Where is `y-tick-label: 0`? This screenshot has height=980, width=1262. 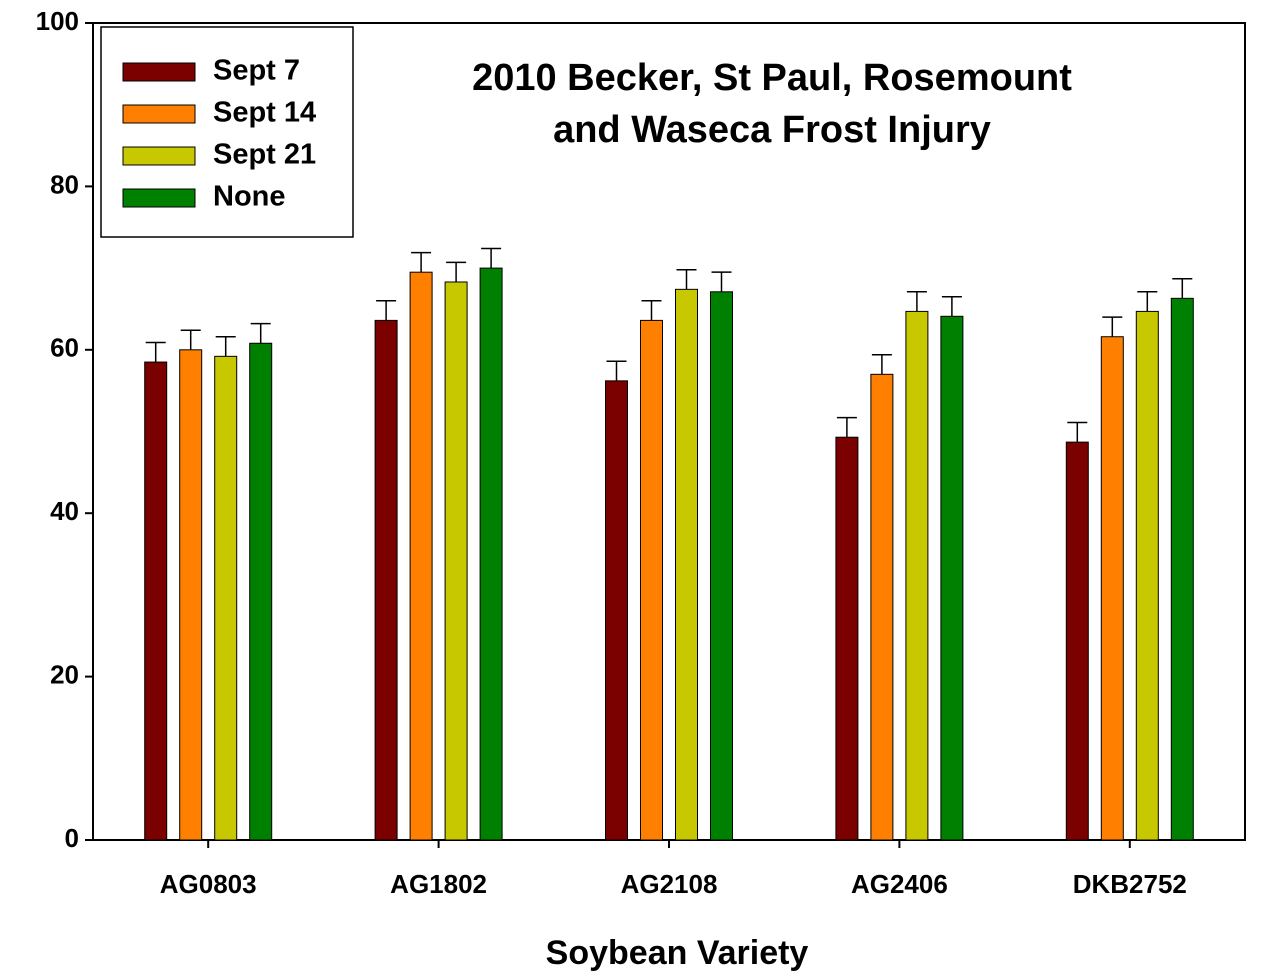 y-tick-label: 0 is located at coordinates (72, 838).